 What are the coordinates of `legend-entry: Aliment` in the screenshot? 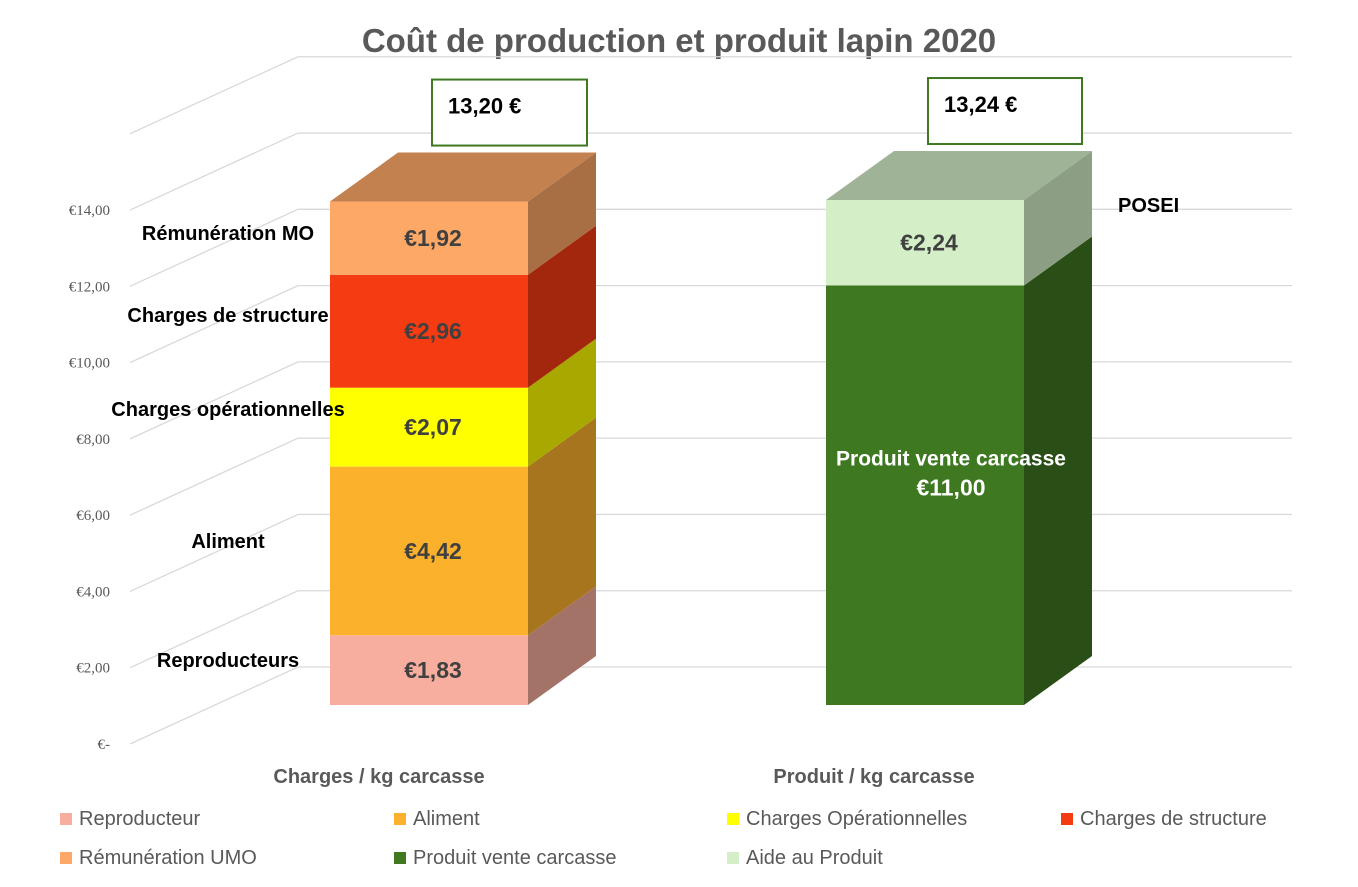 It's located at (446, 819).